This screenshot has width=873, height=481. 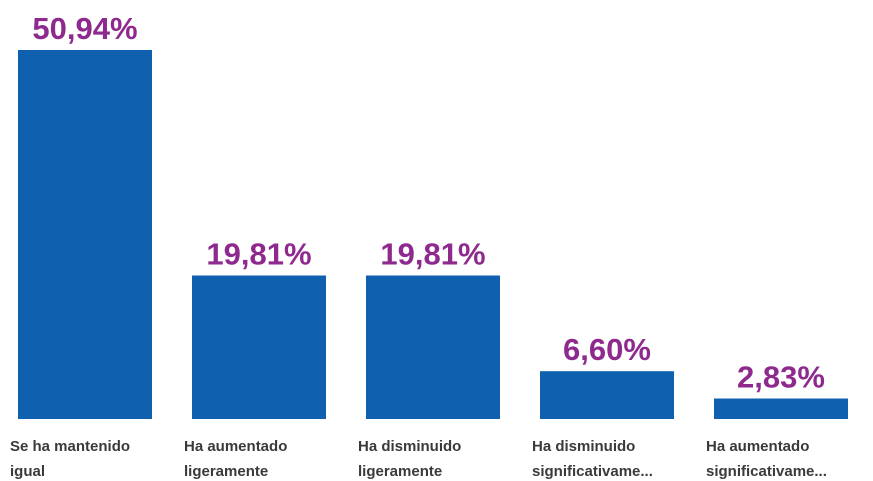 I want to click on value-label: 6,60%, so click(x=607, y=349).